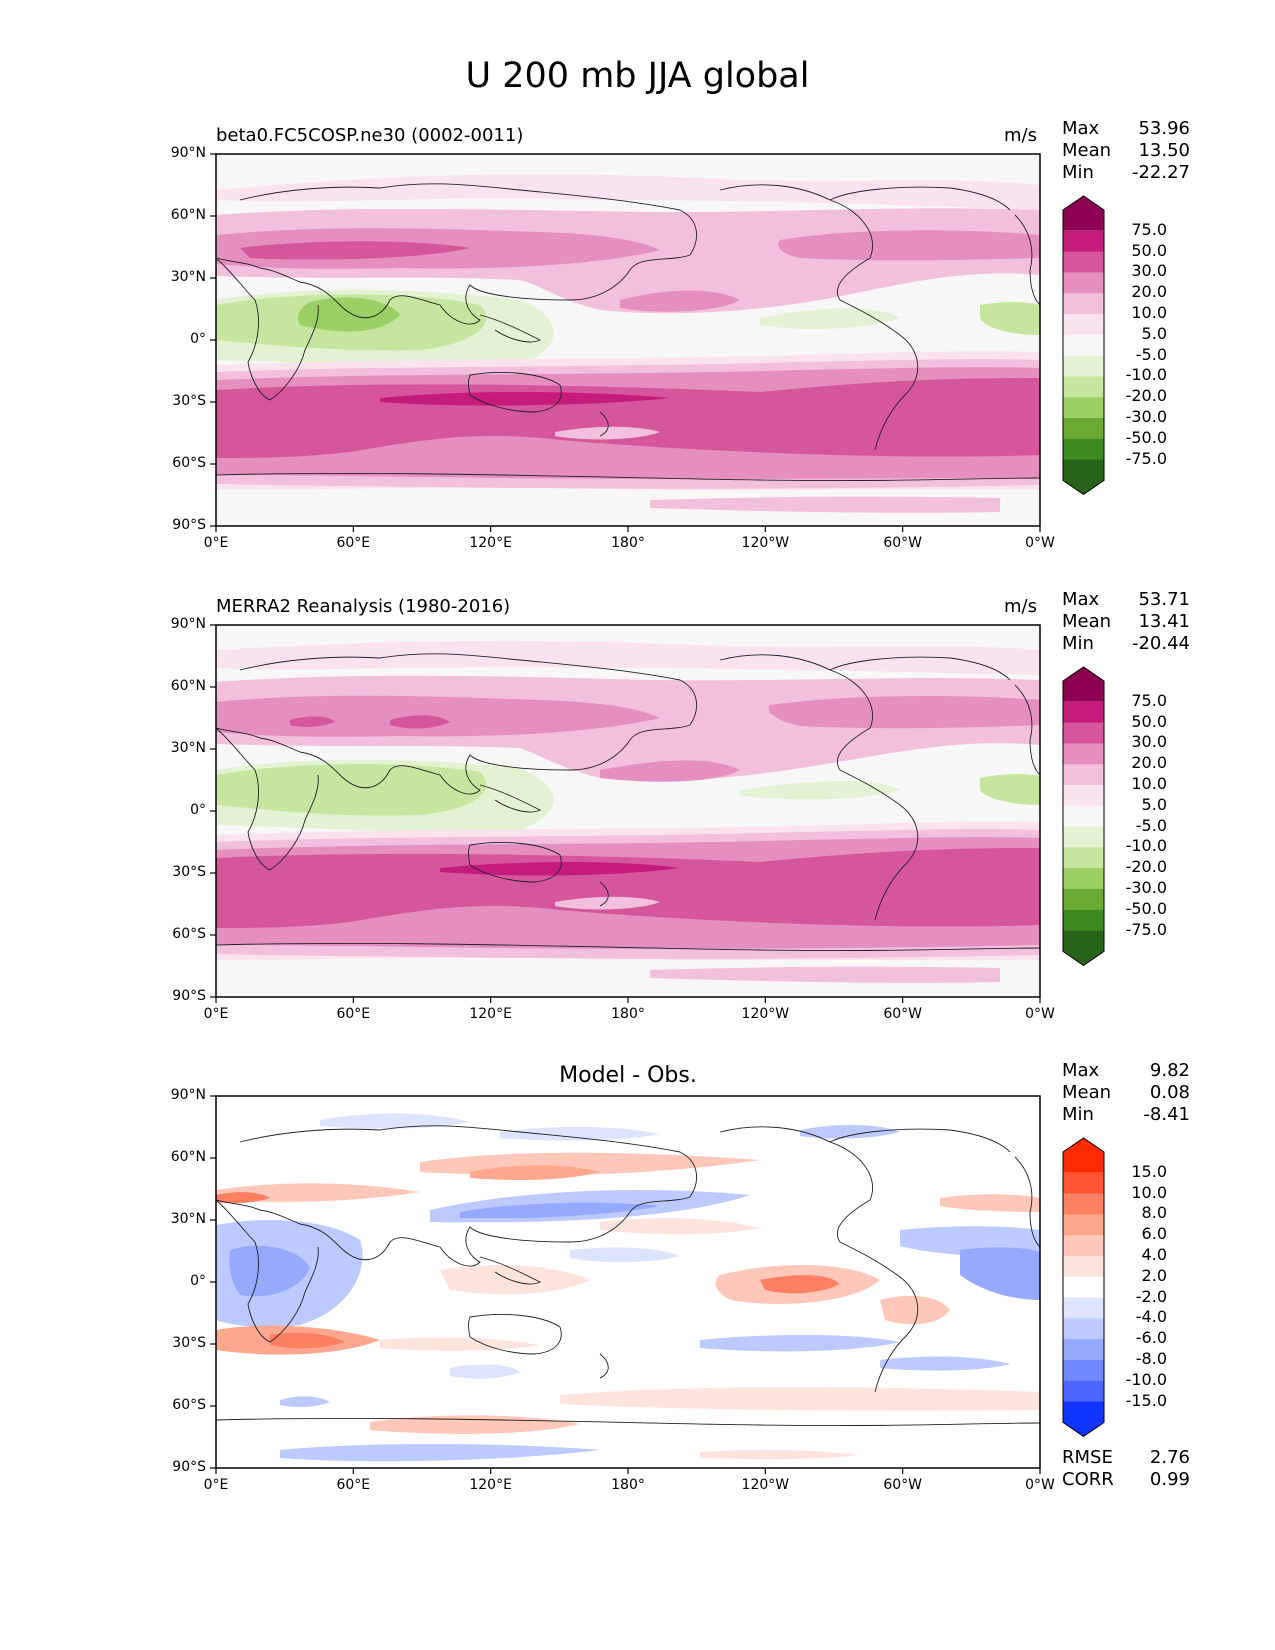 The width and height of the screenshot is (1275, 1650). I want to click on diff-blue-sh, so click(800, 1343).